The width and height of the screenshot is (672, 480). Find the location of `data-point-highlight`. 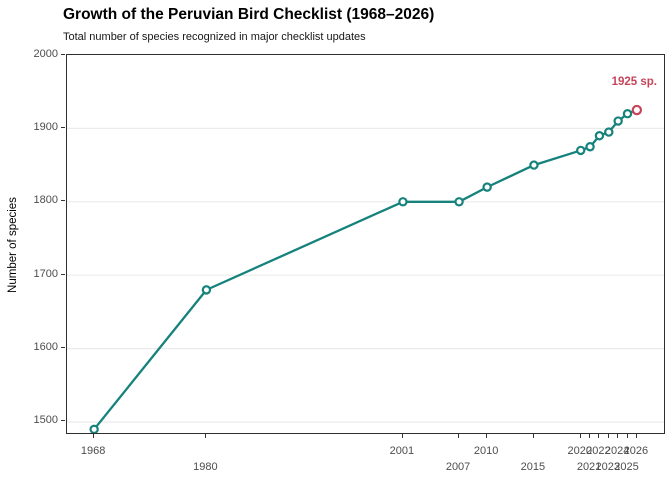

data-point-highlight is located at coordinates (637, 110).